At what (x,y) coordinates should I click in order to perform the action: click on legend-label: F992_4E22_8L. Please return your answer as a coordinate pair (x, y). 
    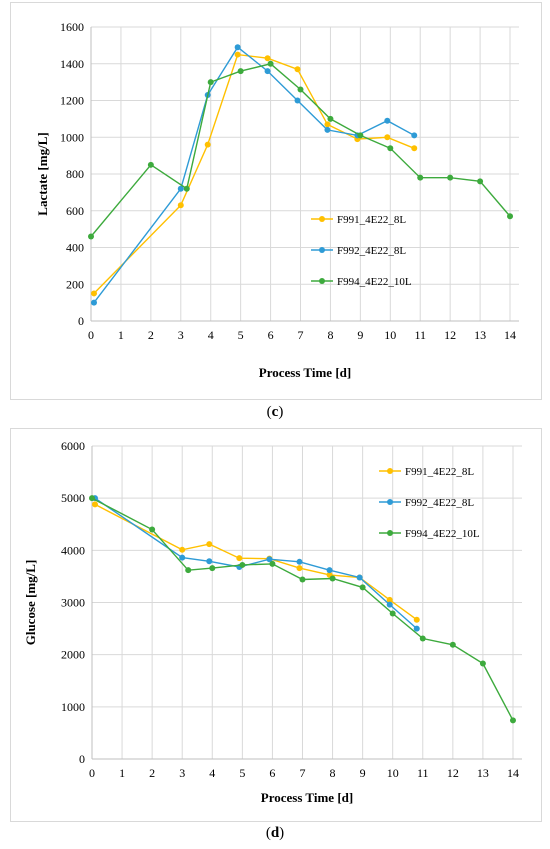
    Looking at the image, I should click on (439, 503).